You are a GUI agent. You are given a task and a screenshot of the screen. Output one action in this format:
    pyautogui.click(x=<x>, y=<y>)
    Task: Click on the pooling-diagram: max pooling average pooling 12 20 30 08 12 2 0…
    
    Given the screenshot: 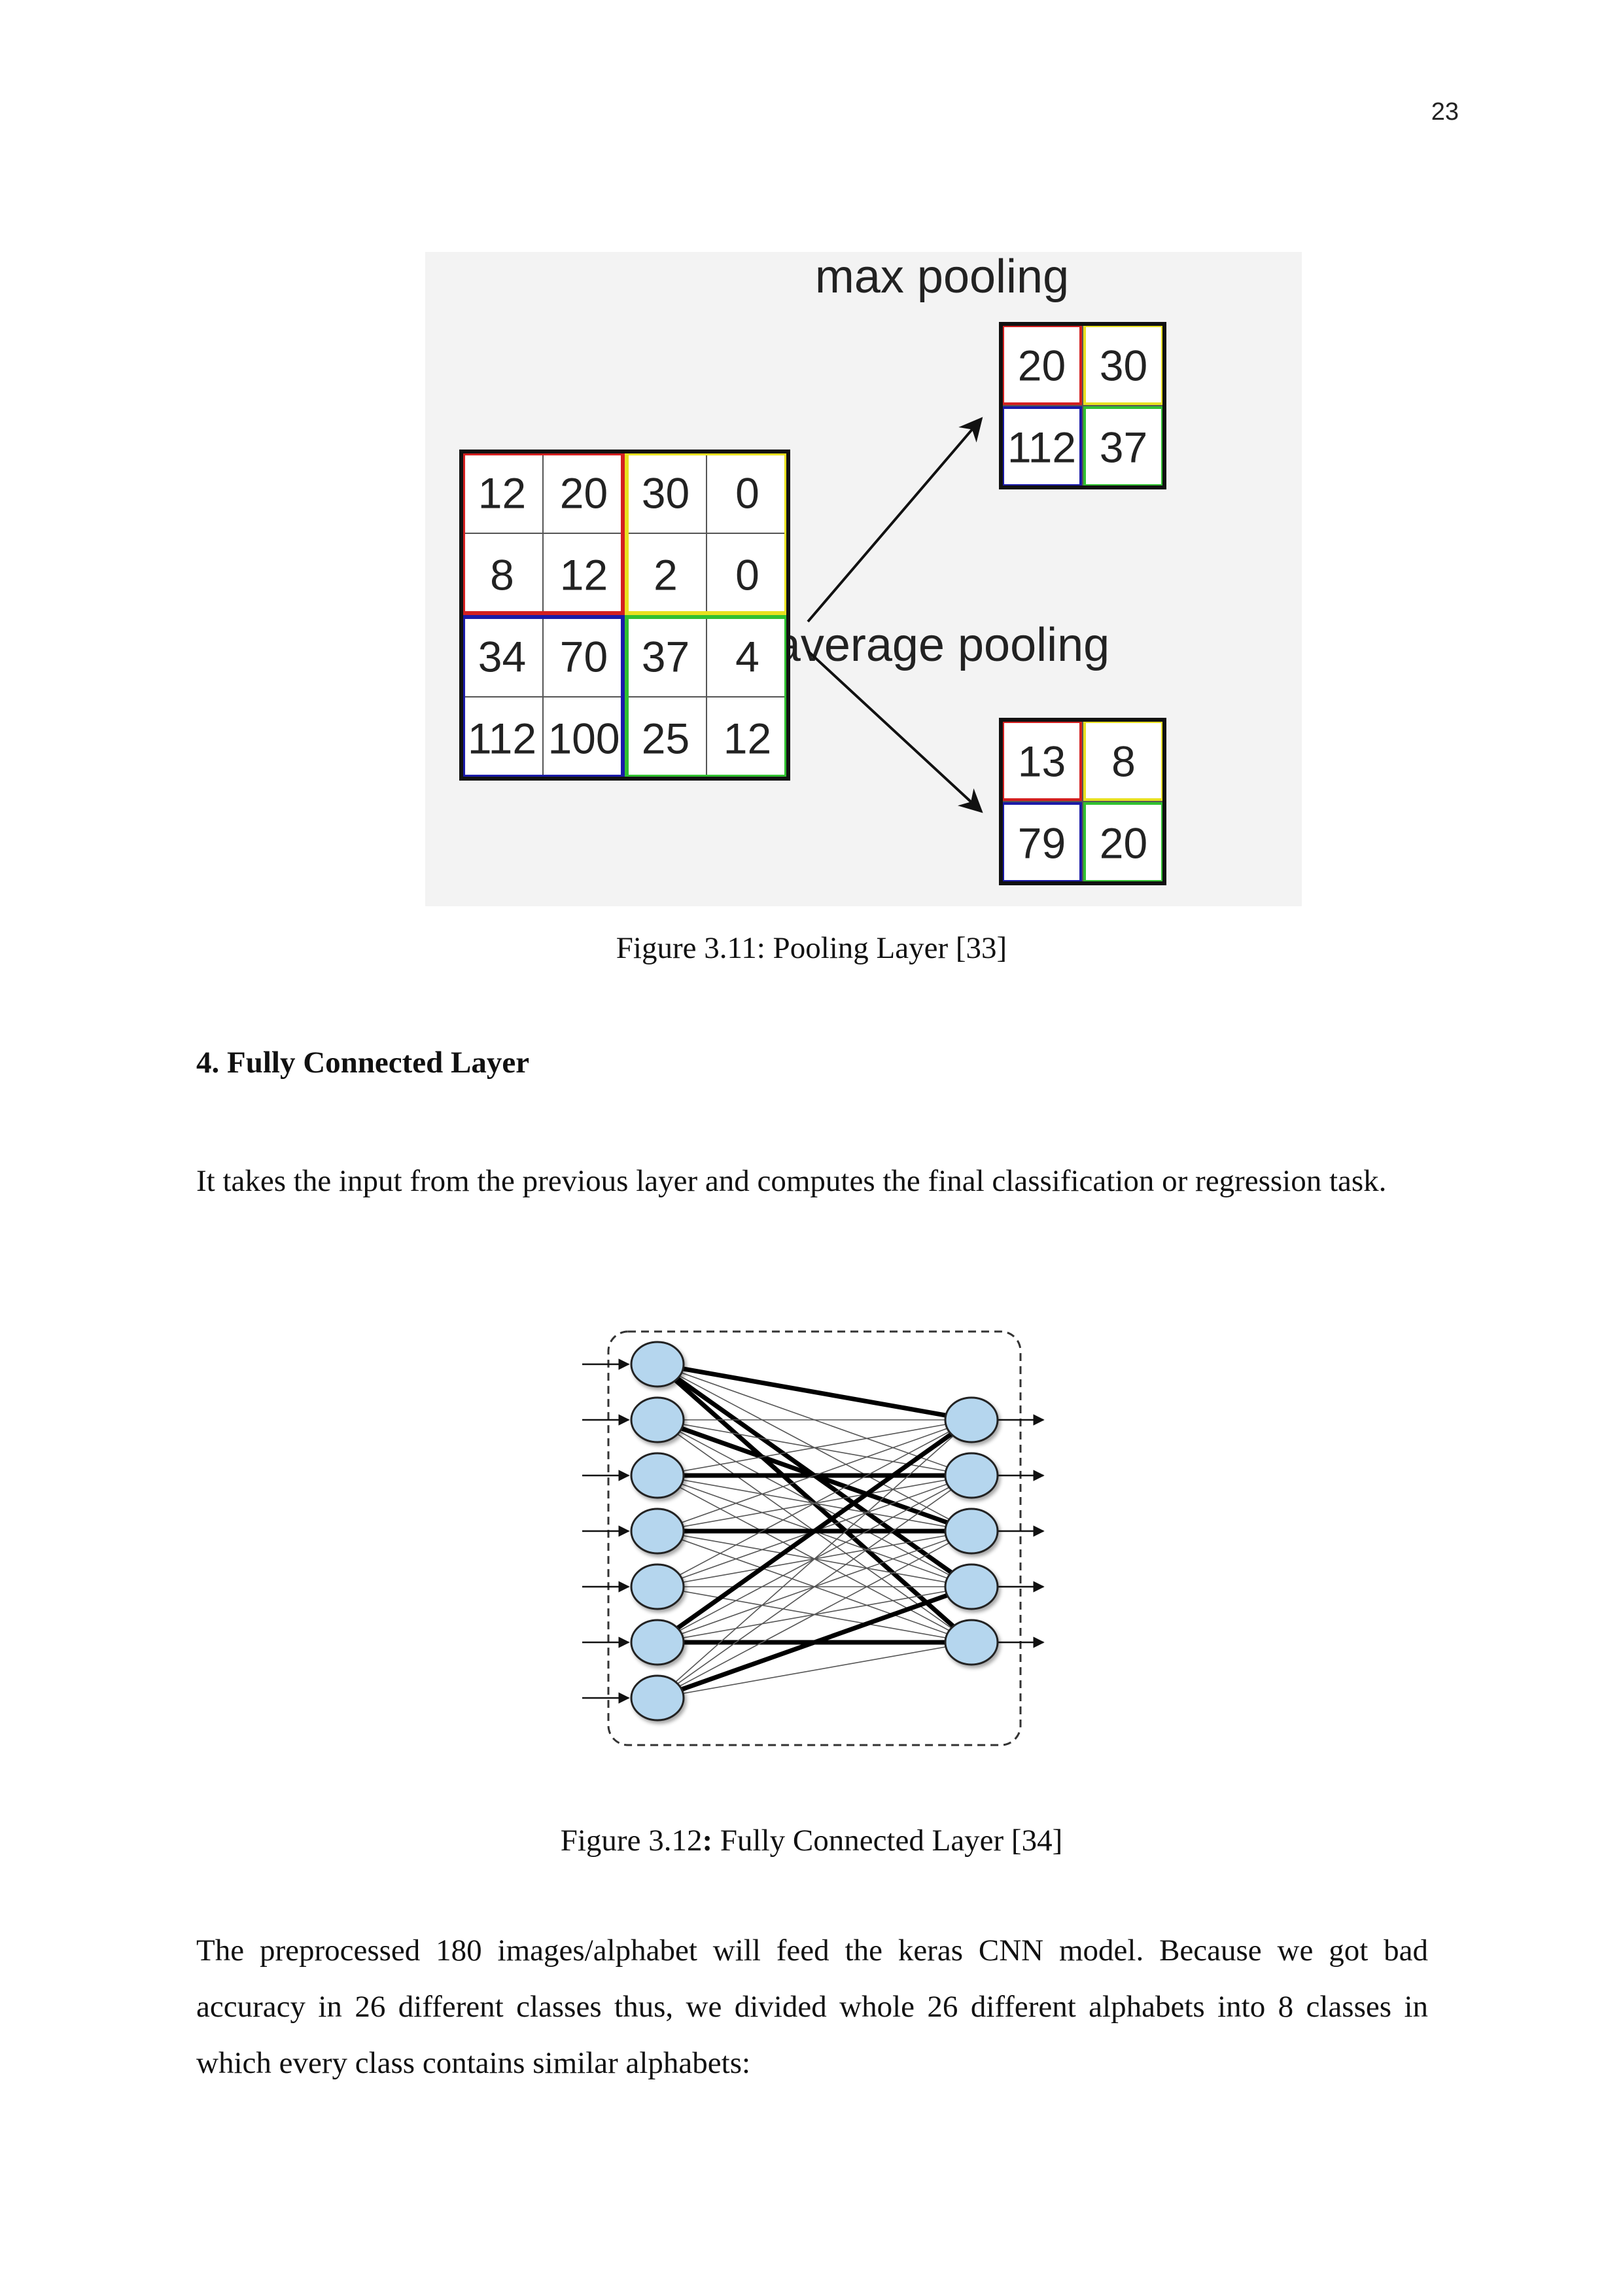 What is the action you would take?
    pyautogui.click(x=813, y=568)
    